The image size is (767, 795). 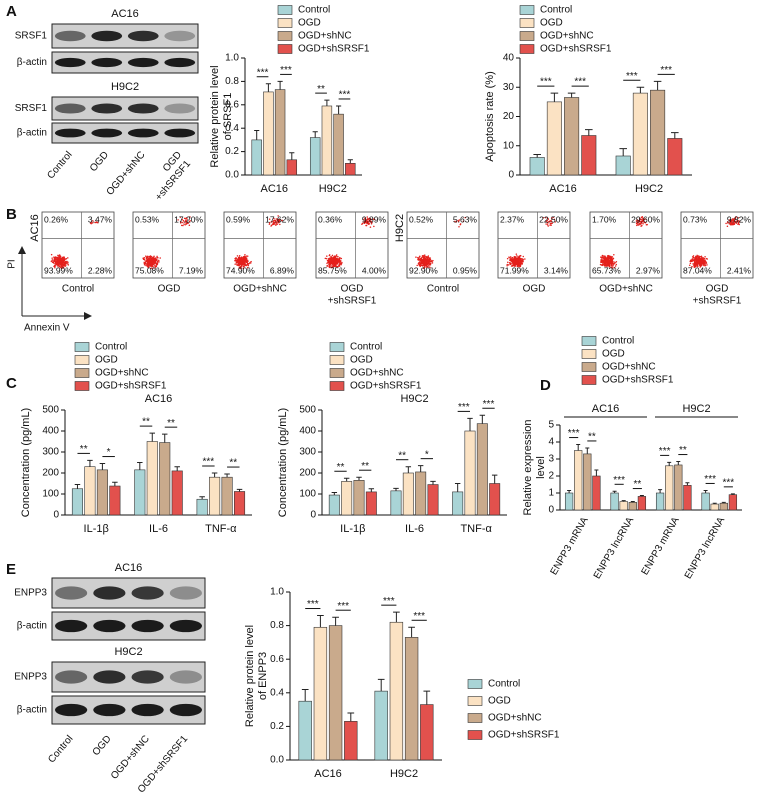 What do you see at coordinates (47, 328) in the screenshot?
I see `axis-label: Annexin V` at bounding box center [47, 328].